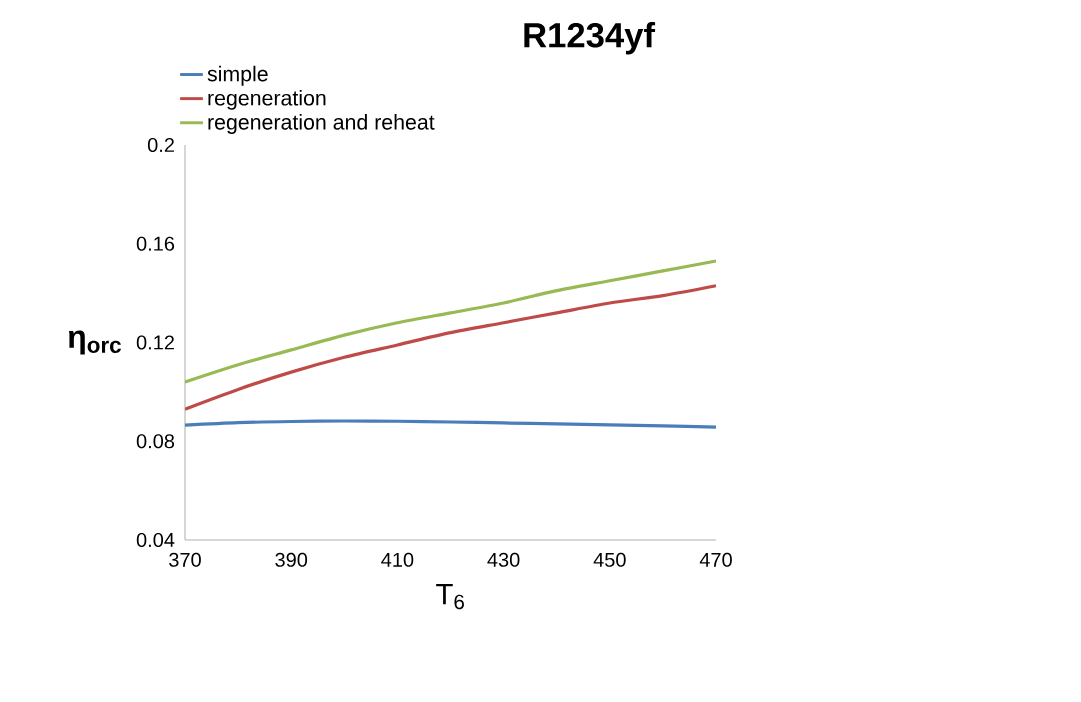 This screenshot has height=702, width=1081. What do you see at coordinates (450, 597) in the screenshot?
I see `x-axis-title: T$_{6}$` at bounding box center [450, 597].